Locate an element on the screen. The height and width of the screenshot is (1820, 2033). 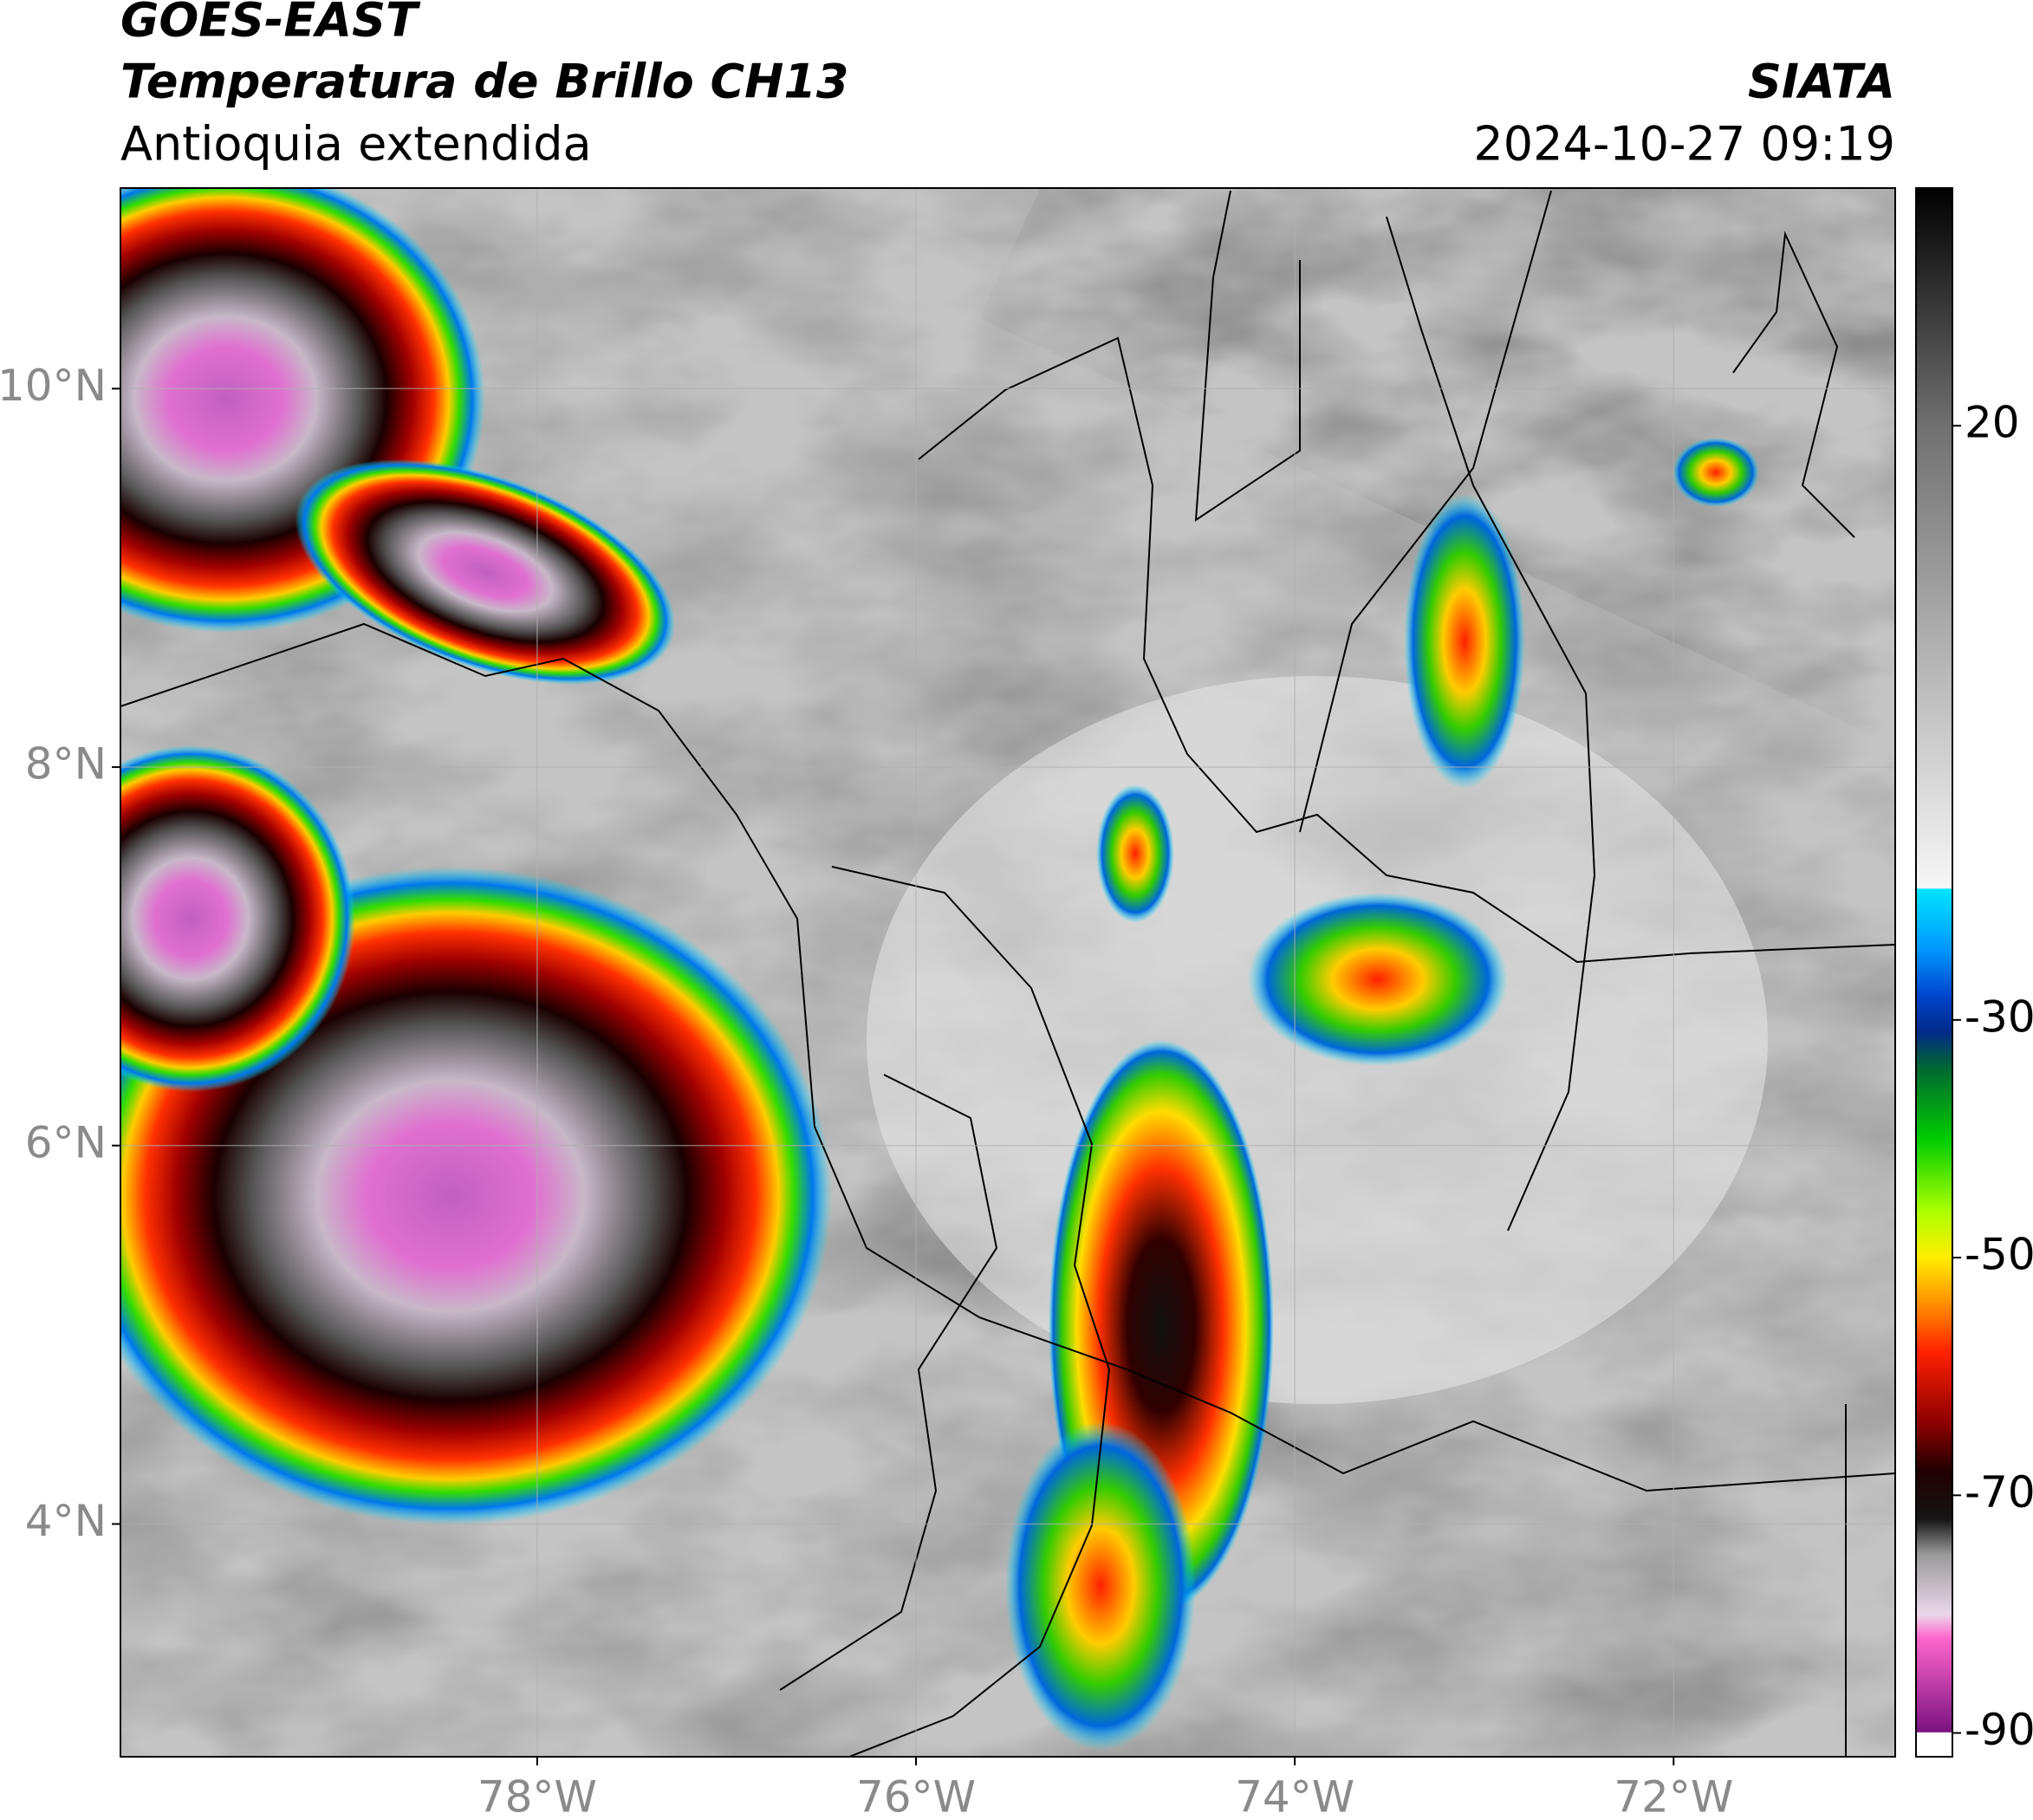
y-tick-label: 10°N is located at coordinates (53, 386).